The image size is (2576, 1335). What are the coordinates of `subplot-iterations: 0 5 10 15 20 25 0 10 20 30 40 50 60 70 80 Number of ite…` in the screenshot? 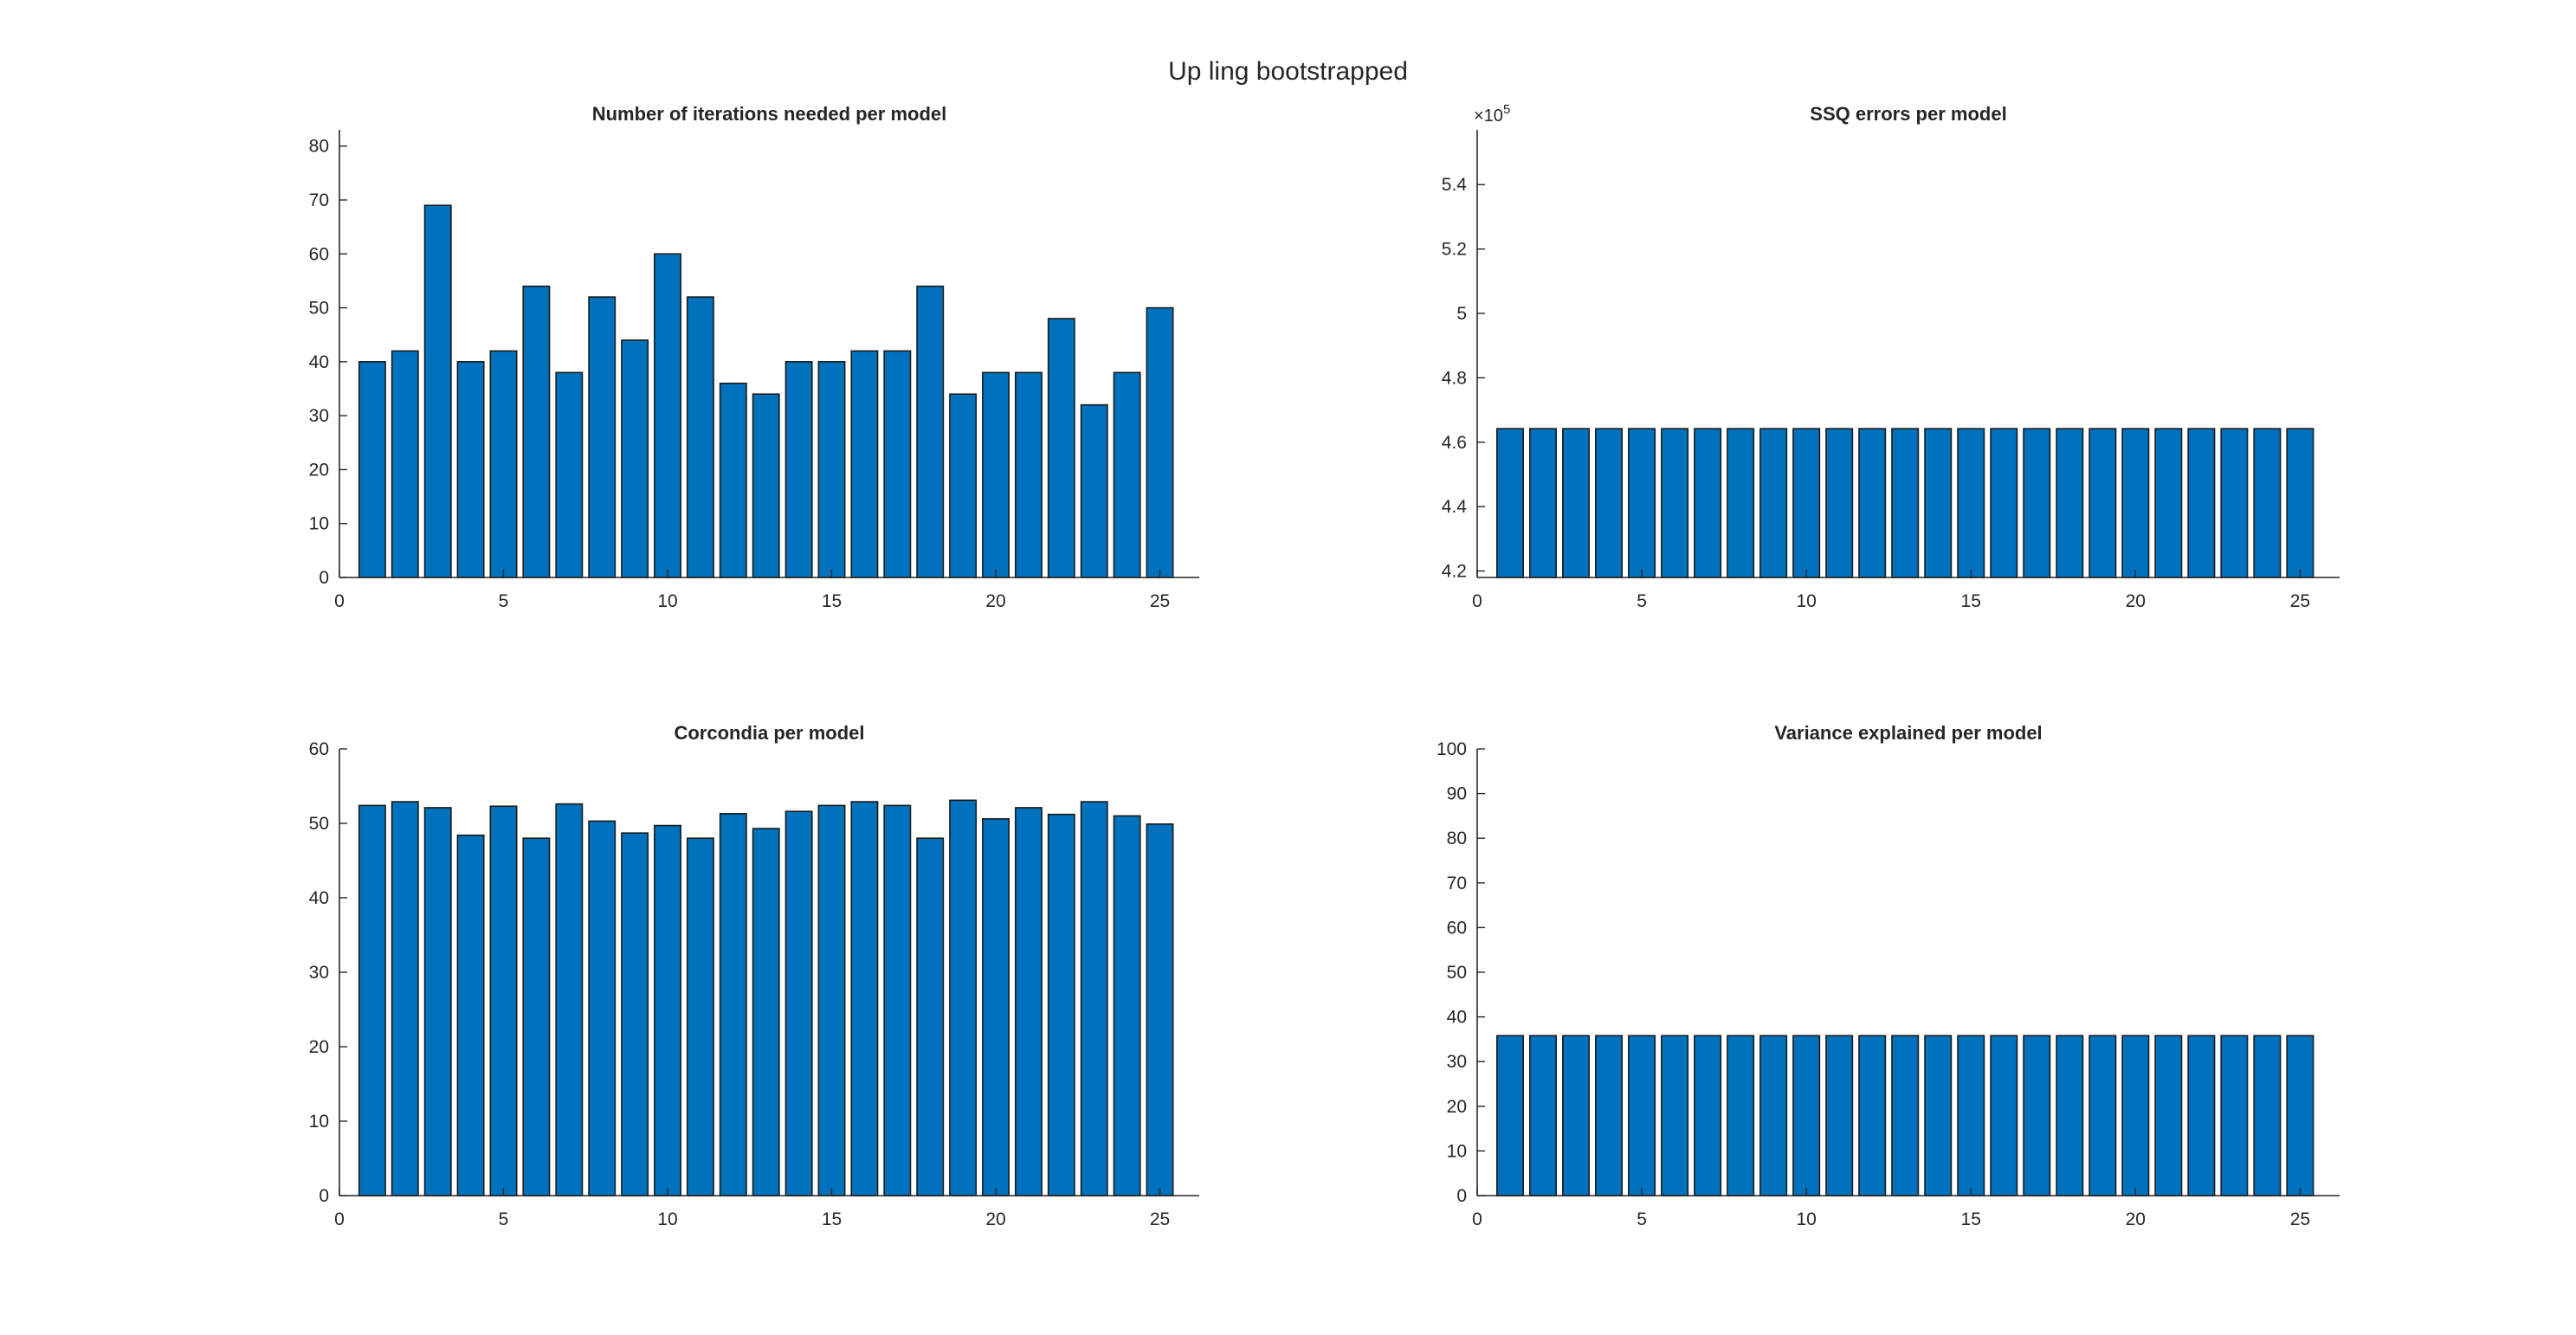 It's located at (754, 357).